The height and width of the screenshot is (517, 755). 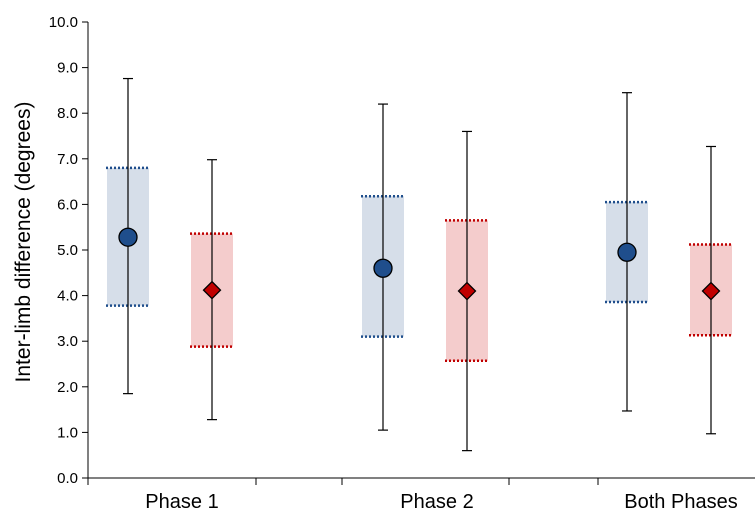 What do you see at coordinates (67, 250) in the screenshot?
I see `y-tick-label: 5.0` at bounding box center [67, 250].